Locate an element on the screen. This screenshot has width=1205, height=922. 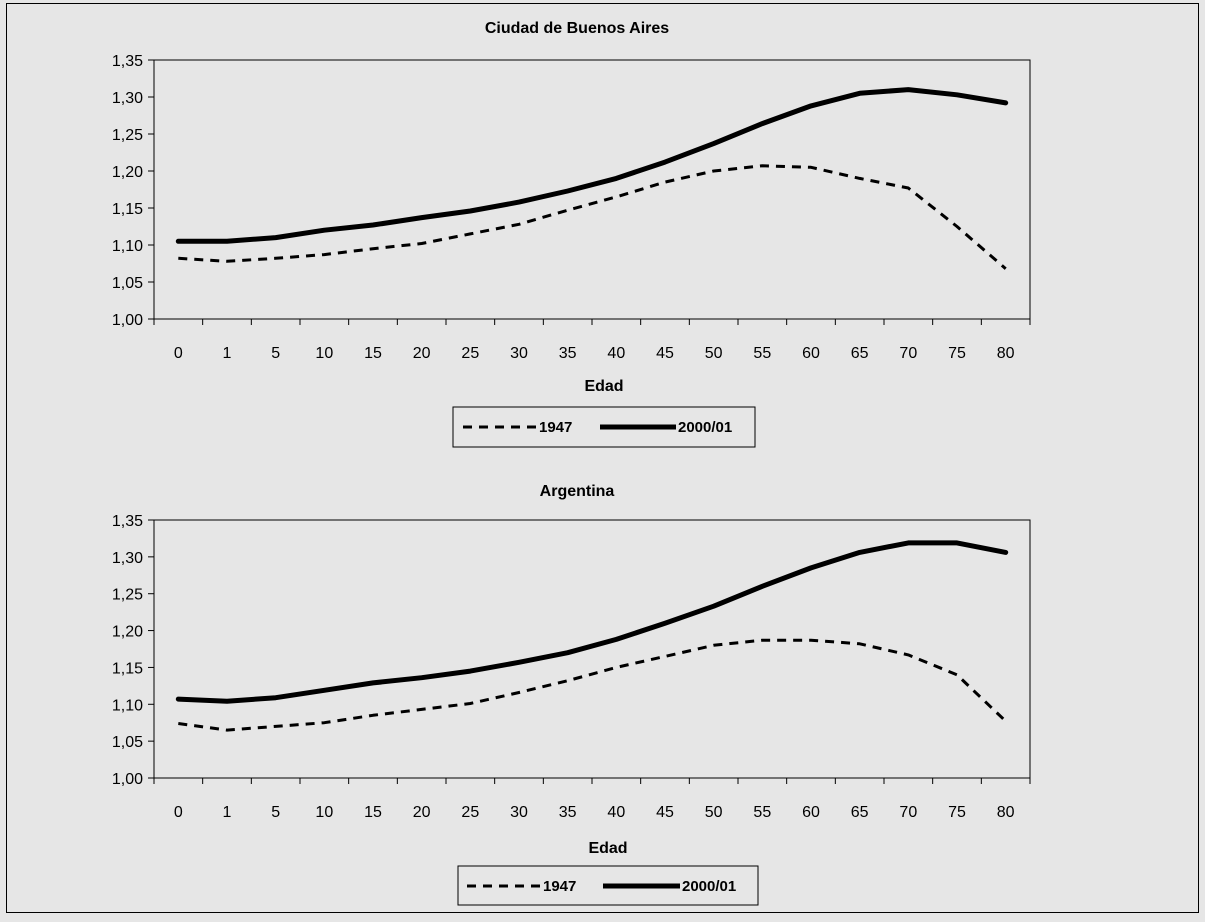
chart-title: Ciudad de Buenos Aires is located at coordinates (577, 28).